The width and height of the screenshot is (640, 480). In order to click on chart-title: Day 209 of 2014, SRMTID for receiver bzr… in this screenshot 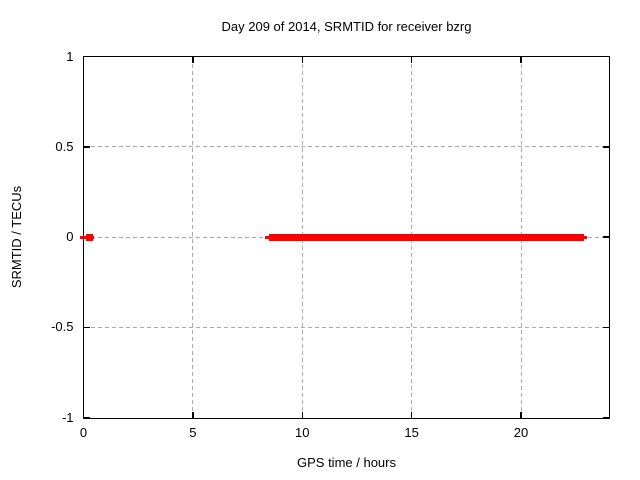, I will do `click(346, 26)`.